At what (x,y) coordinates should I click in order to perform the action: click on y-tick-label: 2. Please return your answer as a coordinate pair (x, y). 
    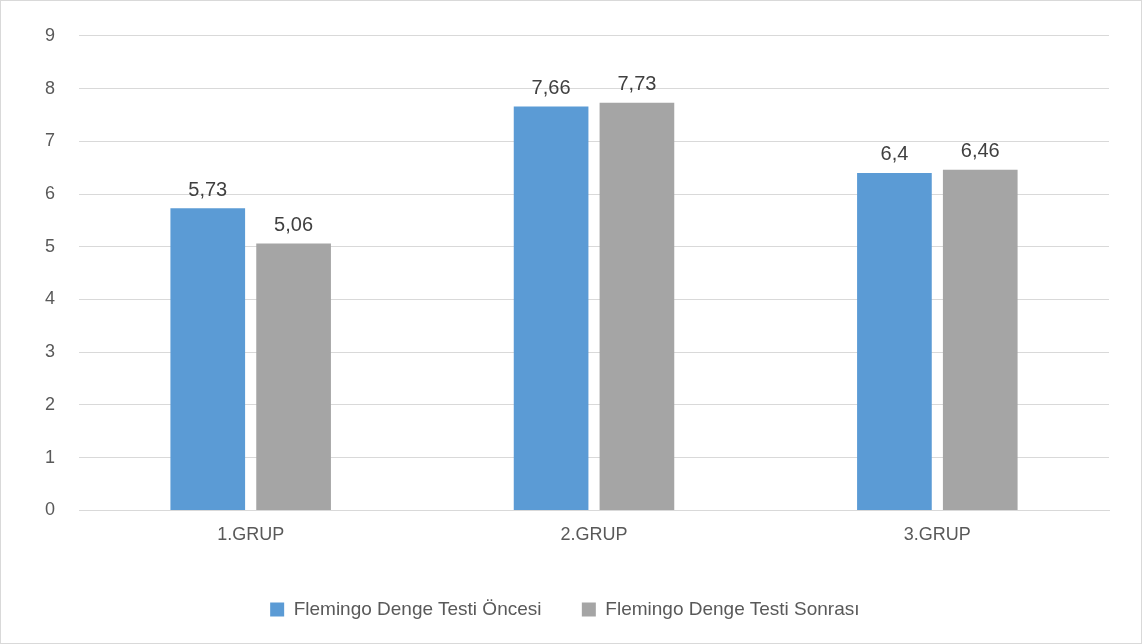
    Looking at the image, I should click on (50, 403).